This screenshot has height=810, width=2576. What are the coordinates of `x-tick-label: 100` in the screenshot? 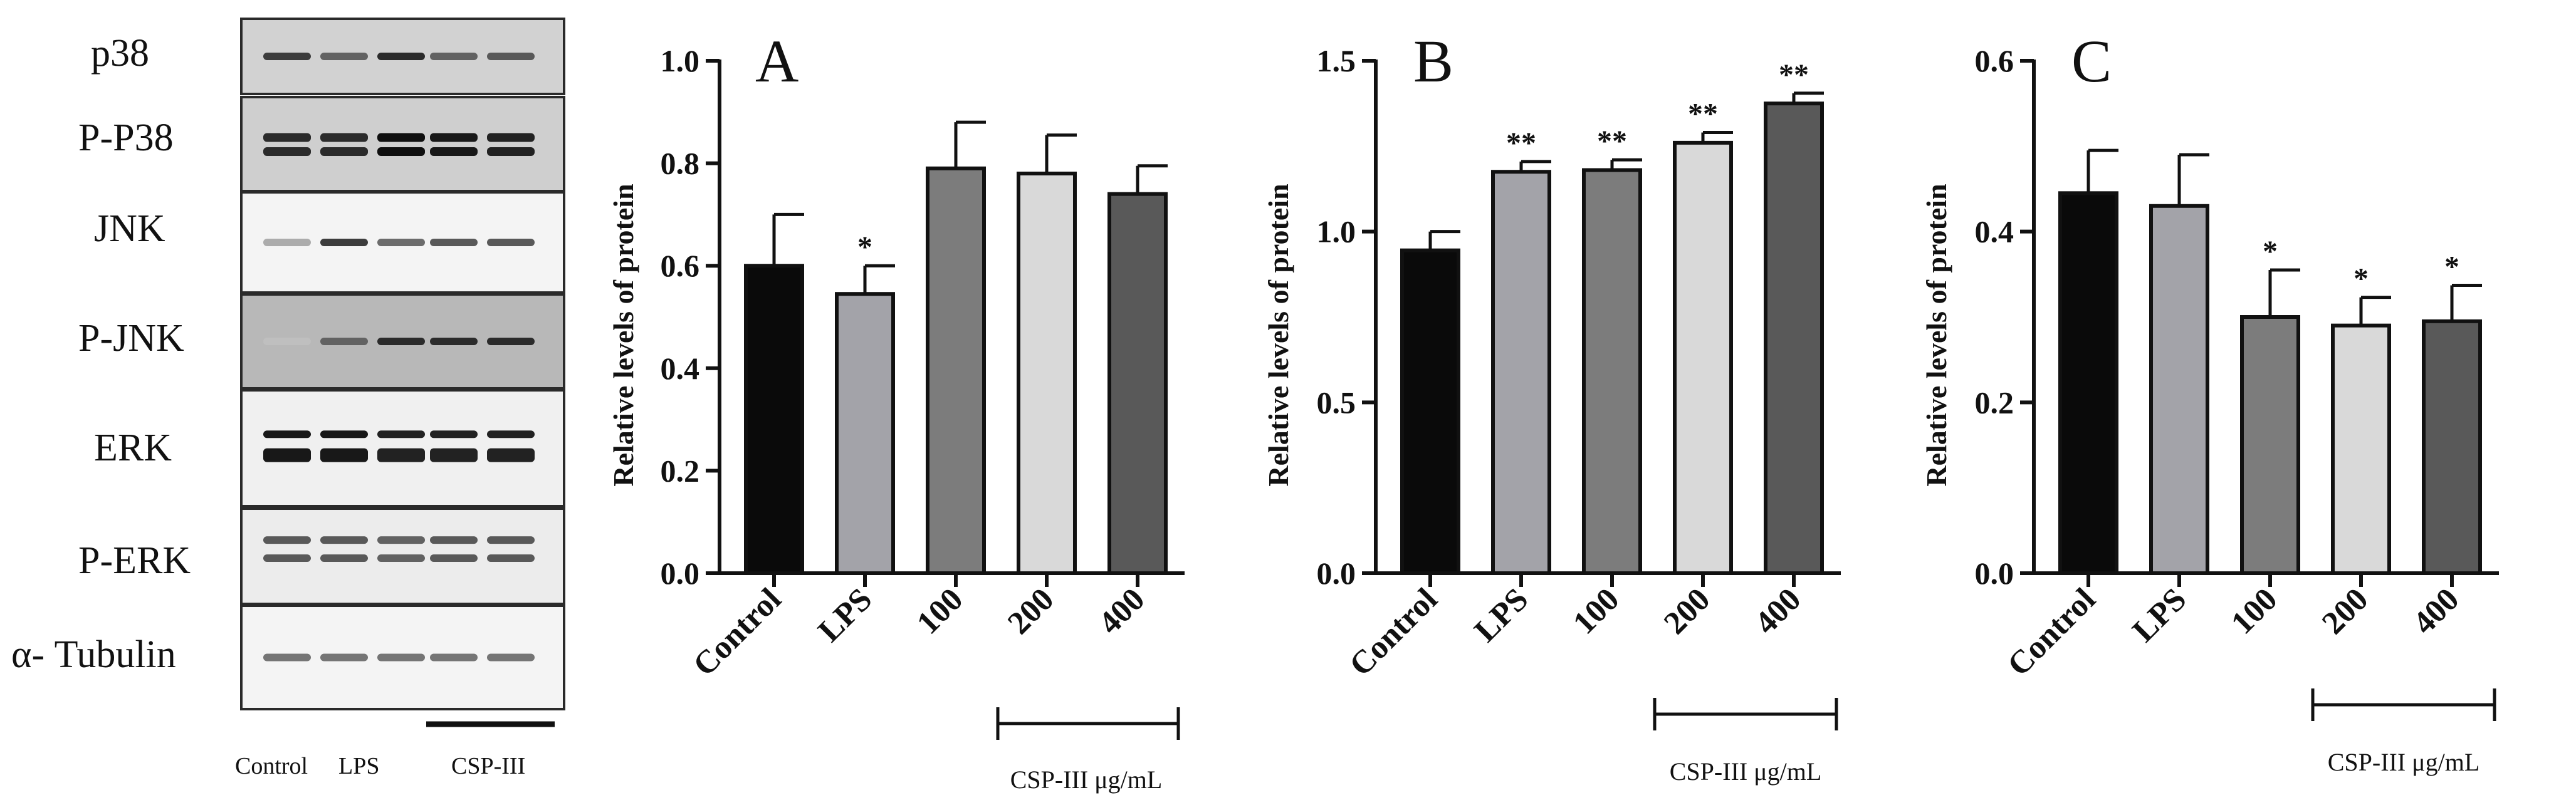 It's located at (2254, 611).